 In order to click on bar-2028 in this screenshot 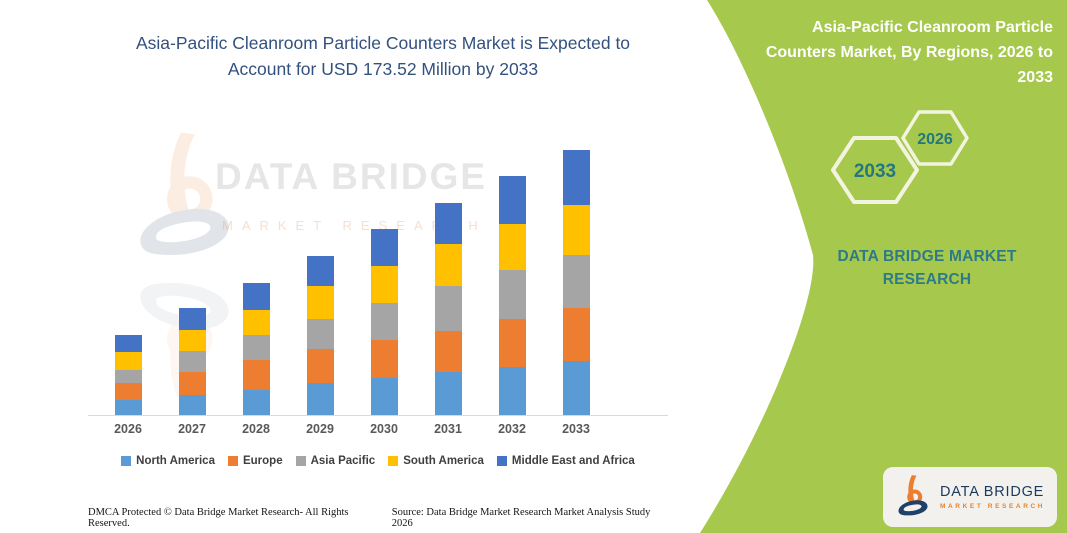, I will do `click(256, 349)`.